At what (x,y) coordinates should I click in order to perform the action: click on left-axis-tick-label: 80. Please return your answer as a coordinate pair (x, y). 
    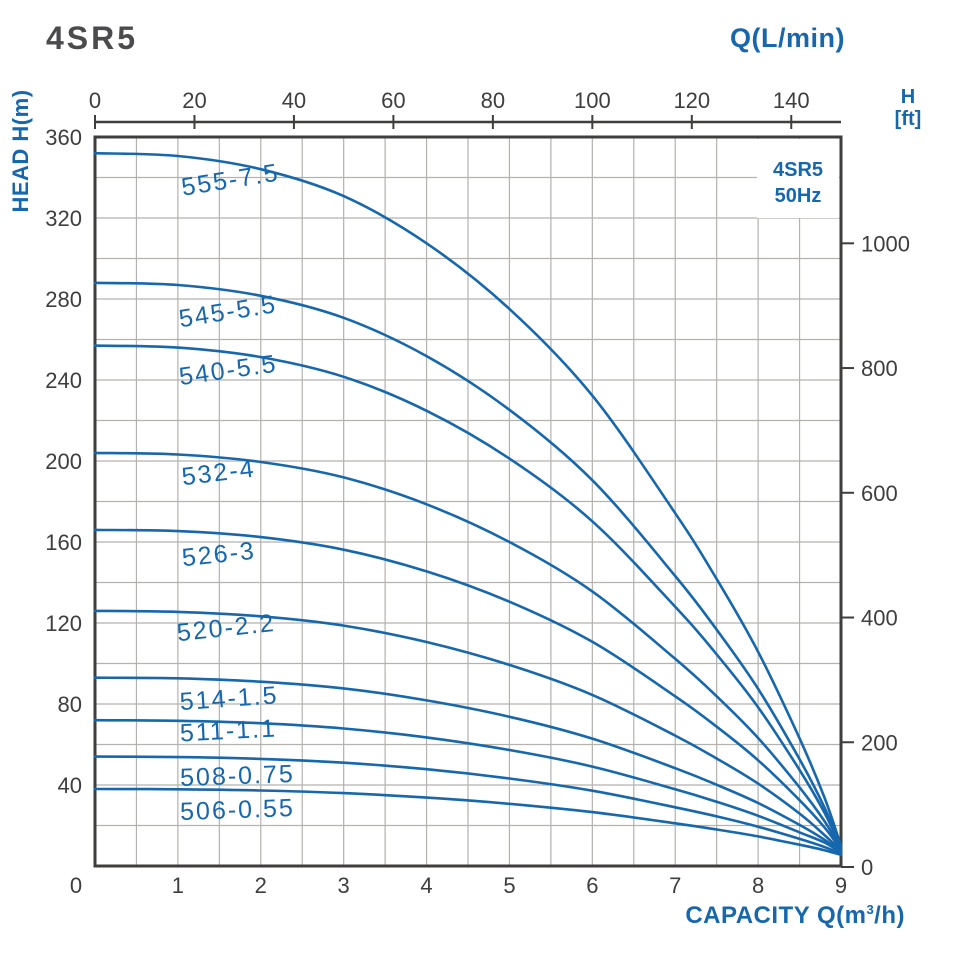
    Looking at the image, I should click on (70, 704).